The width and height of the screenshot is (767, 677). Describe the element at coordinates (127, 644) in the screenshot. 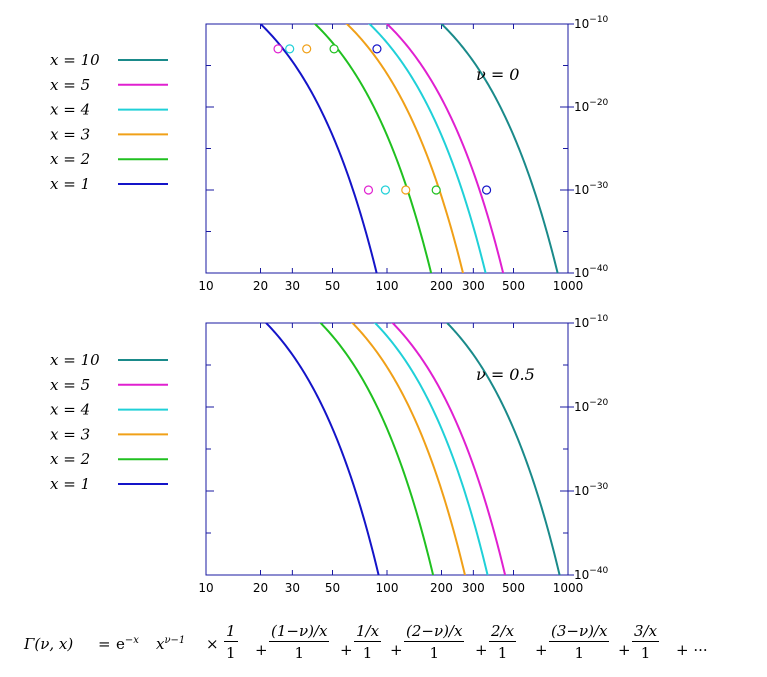

I see `formula-exp: e−x` at that location.